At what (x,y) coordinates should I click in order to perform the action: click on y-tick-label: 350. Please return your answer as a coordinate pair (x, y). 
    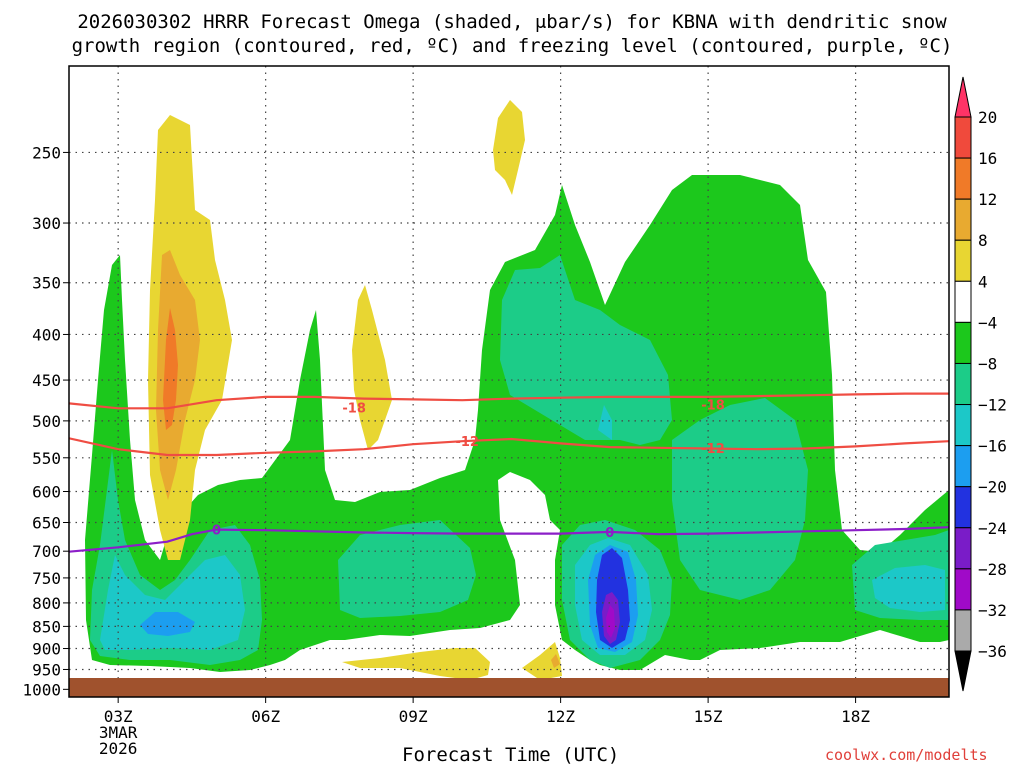
    Looking at the image, I should click on (46, 283).